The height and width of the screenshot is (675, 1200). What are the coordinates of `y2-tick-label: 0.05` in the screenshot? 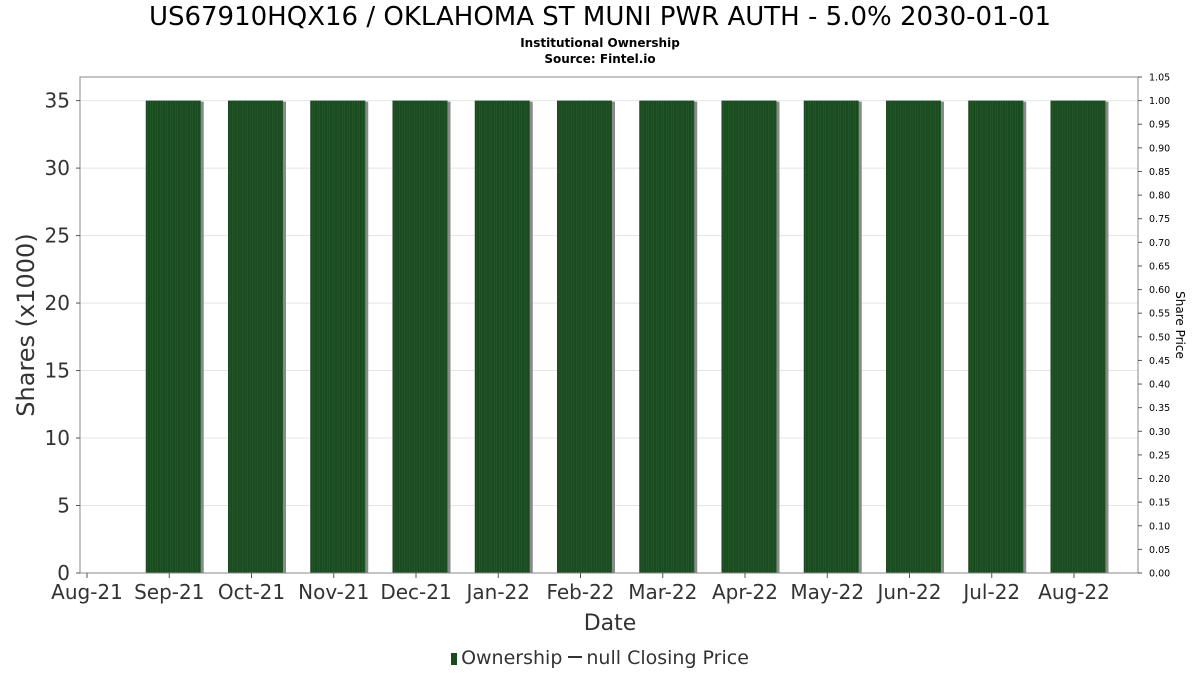 It's located at (1159, 550).